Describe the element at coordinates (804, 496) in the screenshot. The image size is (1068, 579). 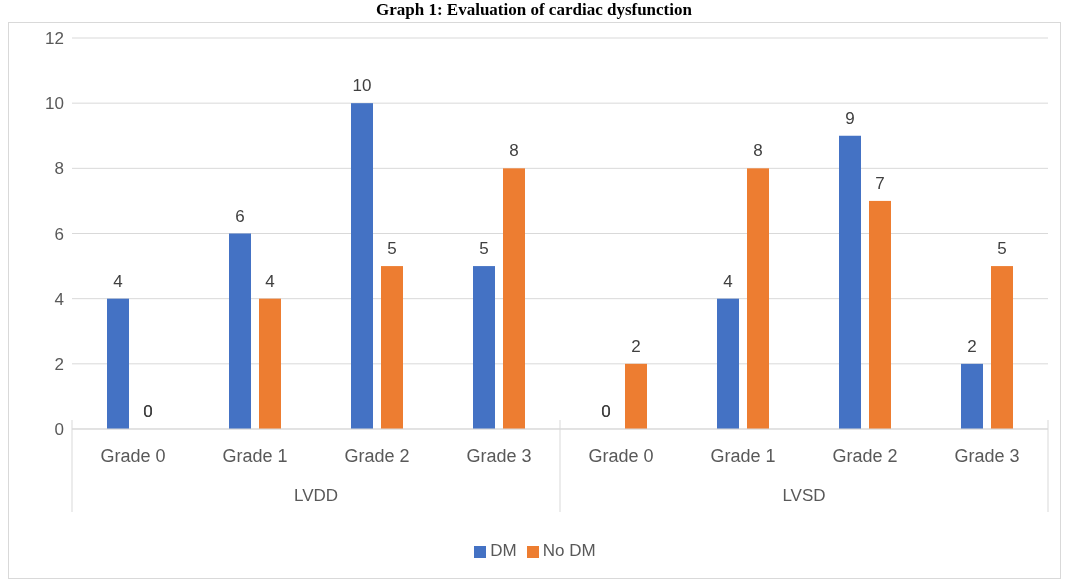
I see `text: LVSD` at that location.